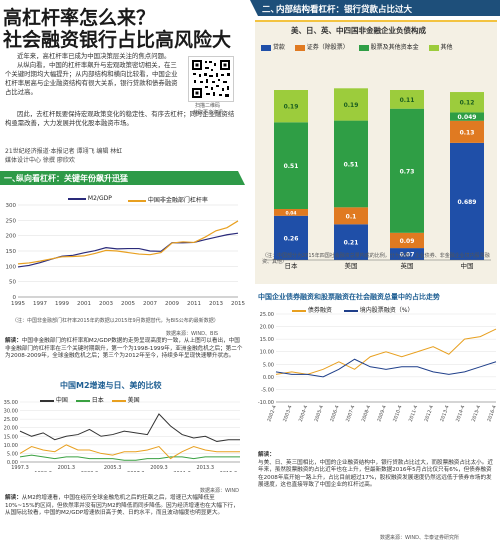 This screenshot has width=500, height=546. What do you see at coordinates (287, 414) in the screenshot?
I see `x-tick-label: 2003-4` at bounding box center [287, 414].